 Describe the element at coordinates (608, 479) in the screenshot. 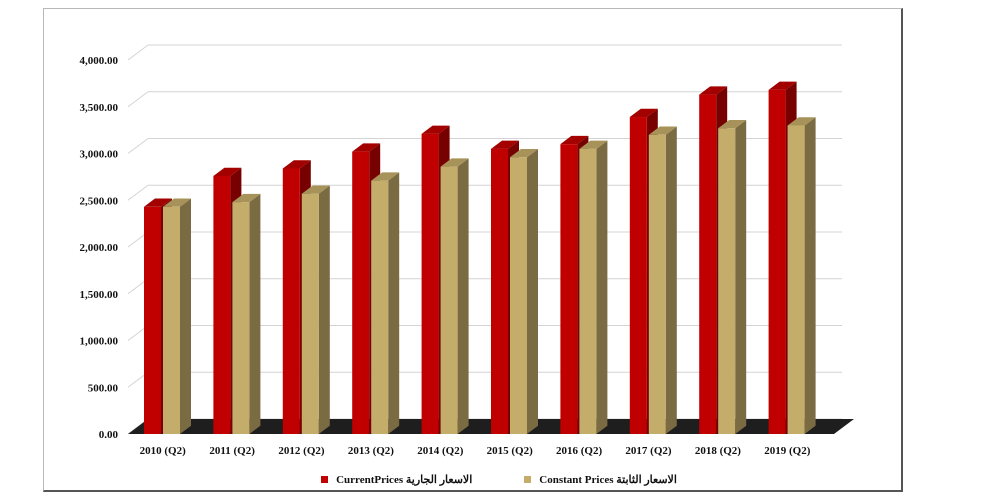

I see `legend-label-constant: Constant Prices الاسعار الثابتة` at that location.